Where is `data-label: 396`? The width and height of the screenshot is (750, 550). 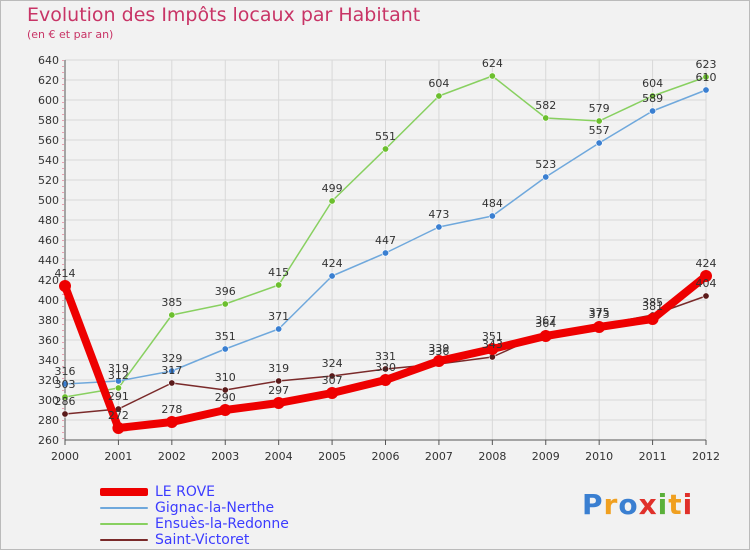
data-label: 396 is located at coordinates (225, 291).